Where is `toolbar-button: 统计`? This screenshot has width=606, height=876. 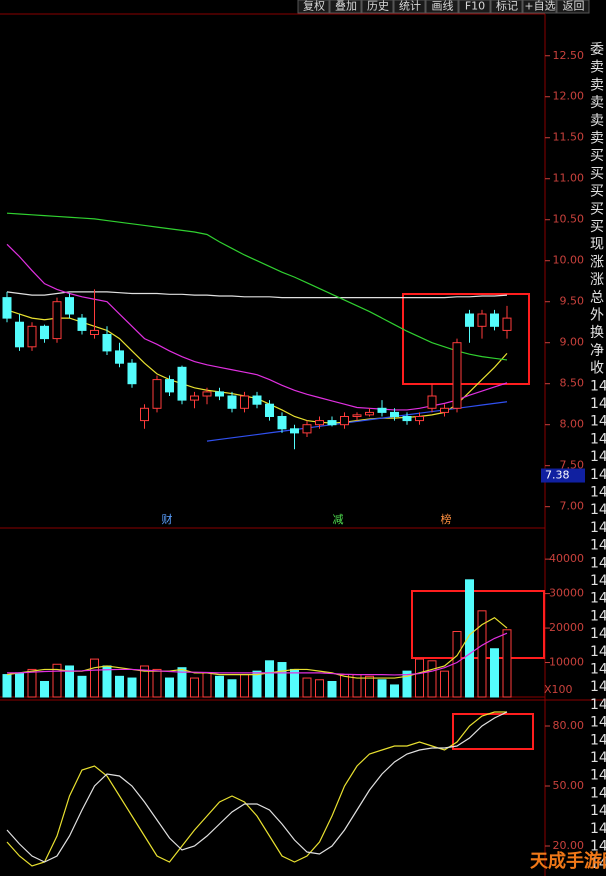 toolbar-button: 统计 is located at coordinates (410, 6).